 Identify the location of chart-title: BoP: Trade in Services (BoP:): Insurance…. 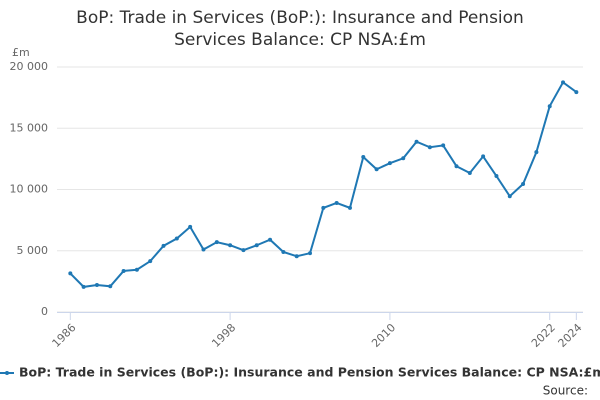
(300, 18).